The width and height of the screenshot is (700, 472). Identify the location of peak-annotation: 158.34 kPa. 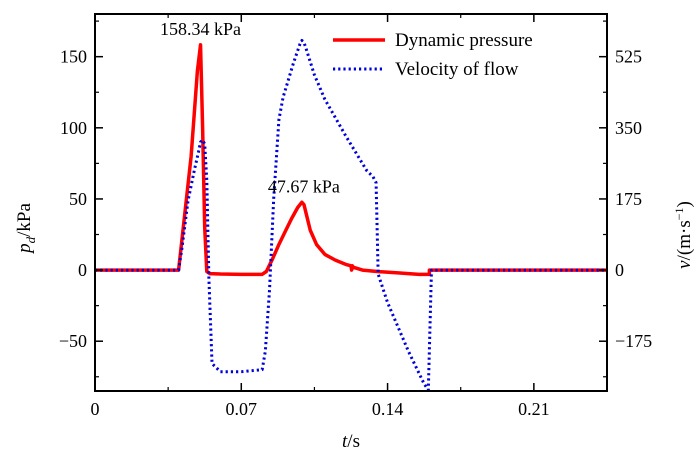
(200, 29).